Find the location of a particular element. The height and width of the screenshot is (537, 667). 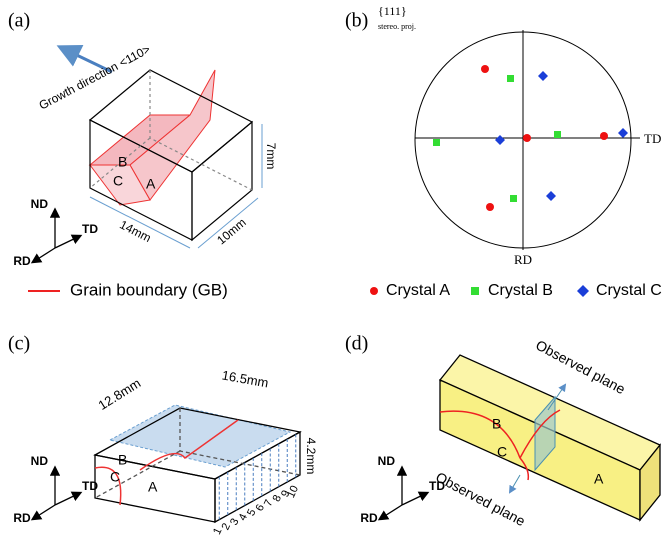

legend-label: Grain boundary (GB) is located at coordinates (149, 289).